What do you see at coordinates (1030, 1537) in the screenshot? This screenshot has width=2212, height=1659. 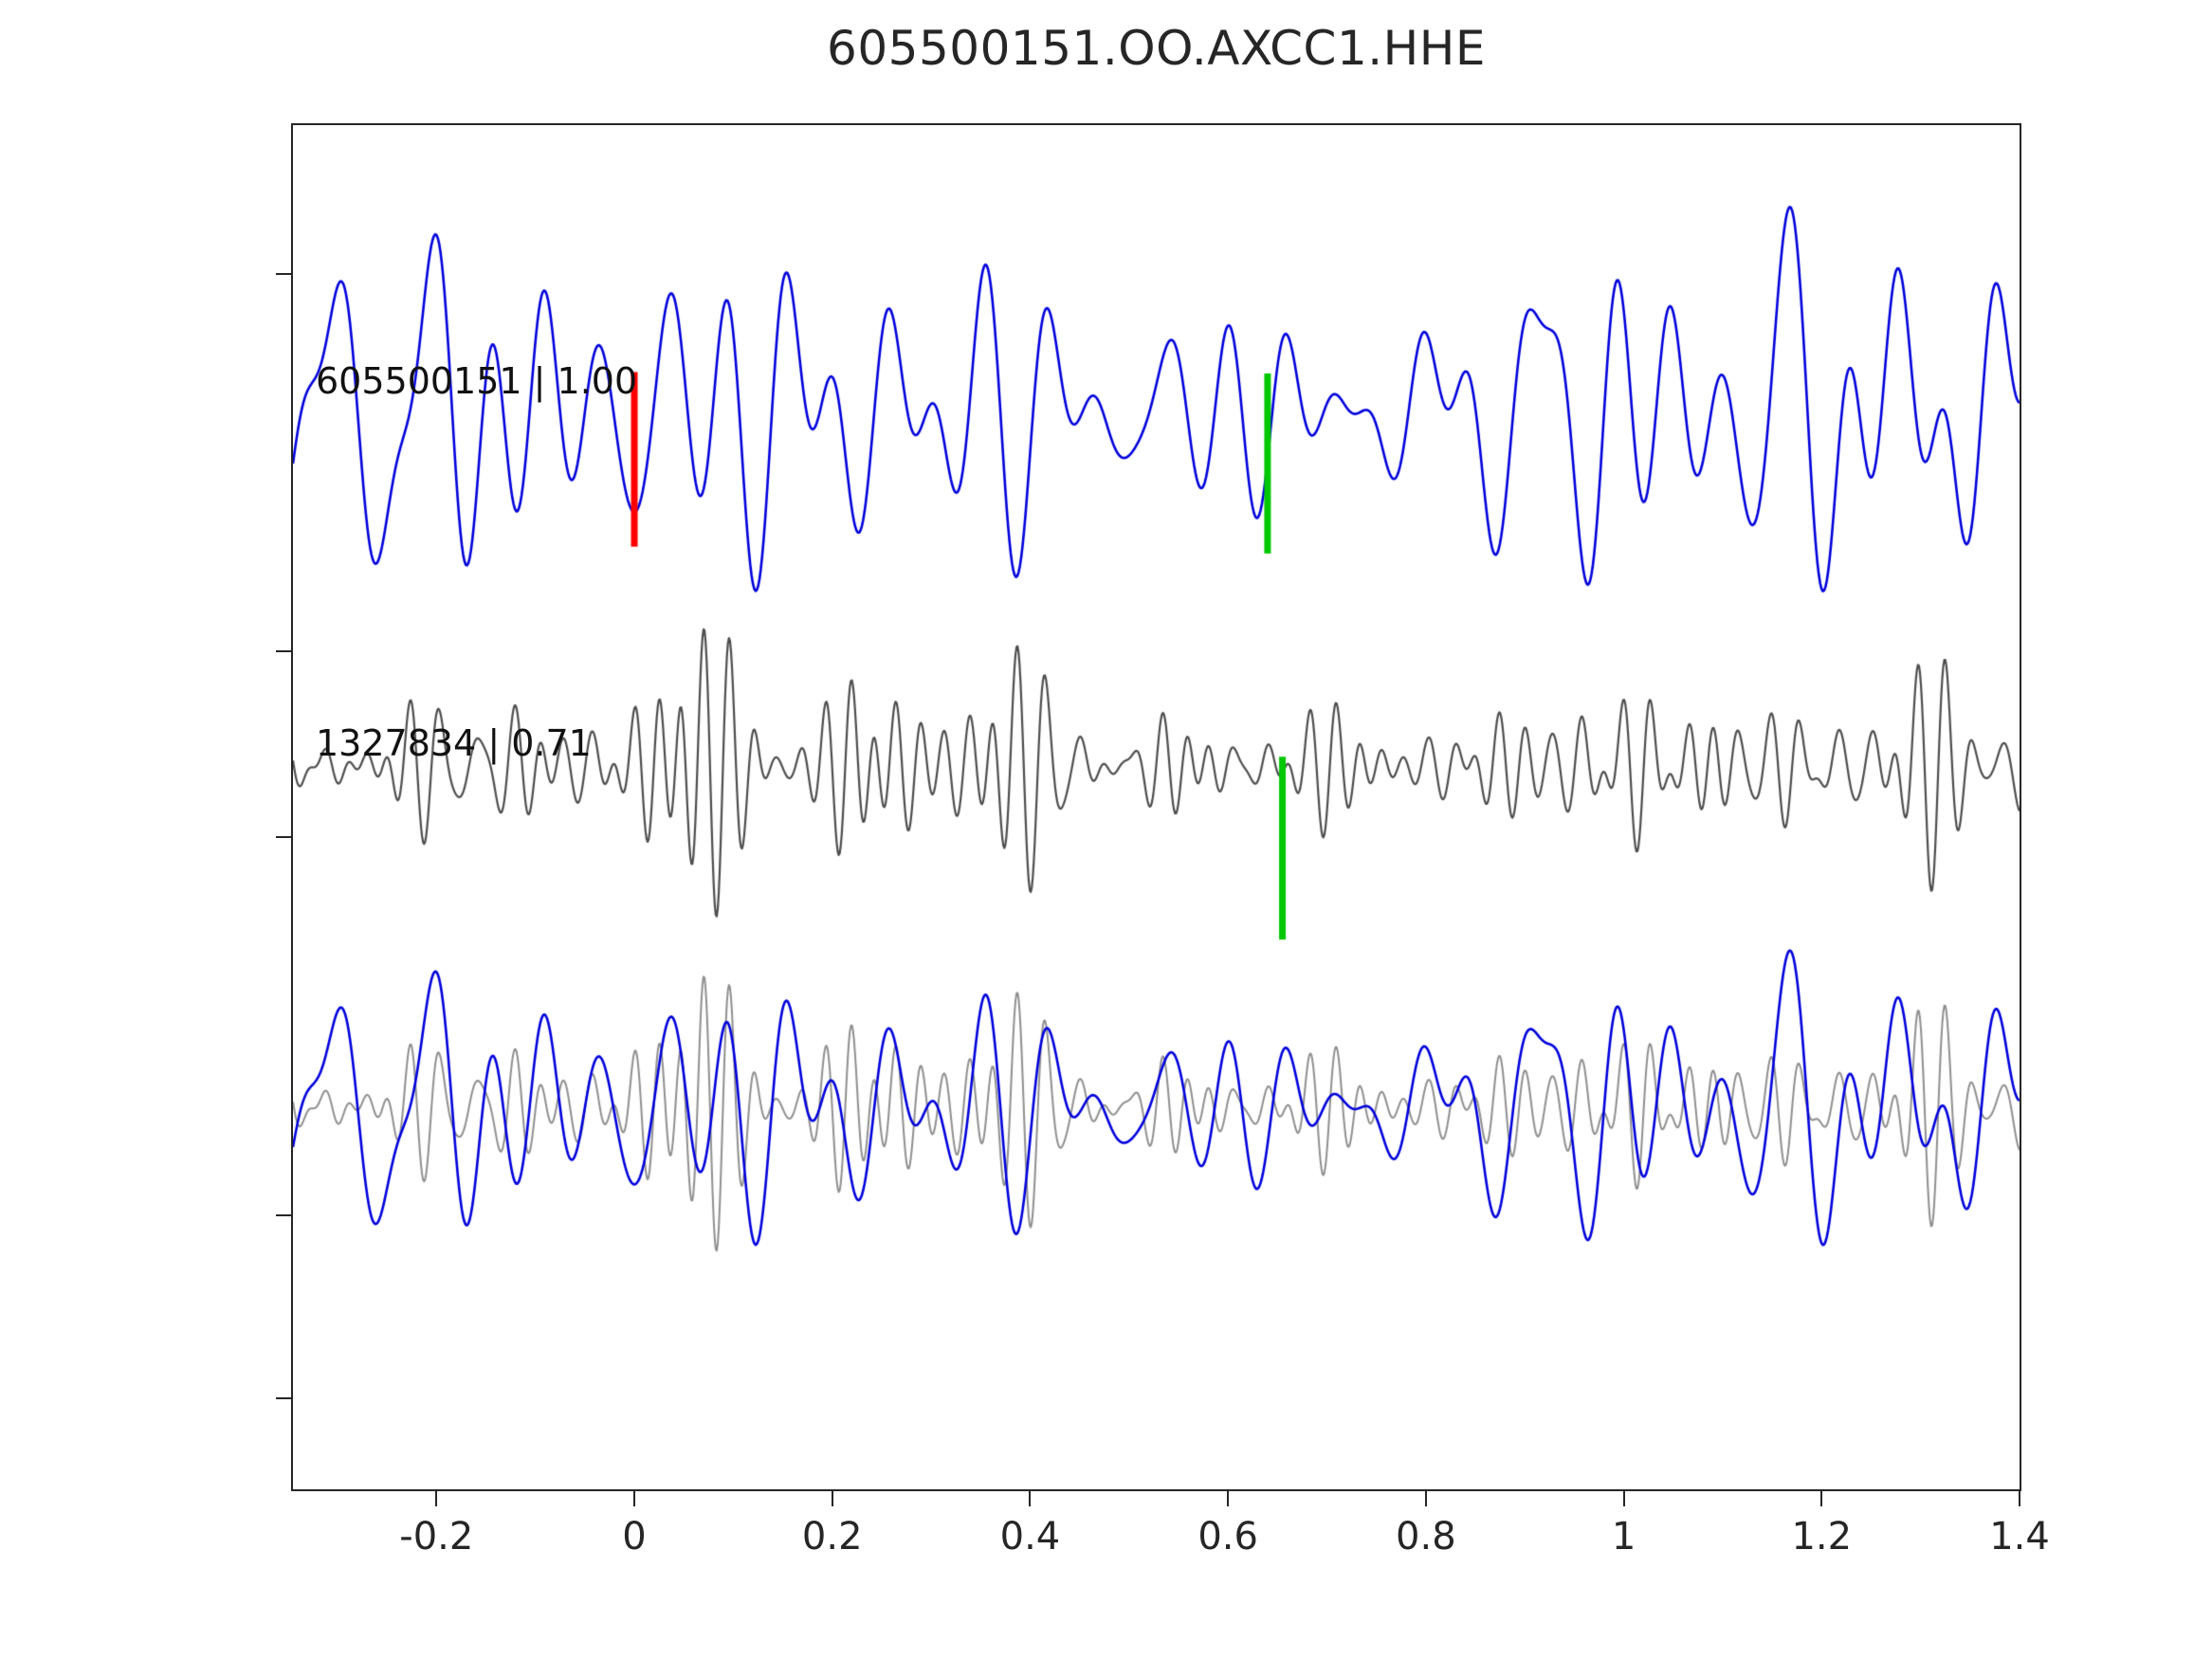 I see `x-axis-tick-label: 0.4` at bounding box center [1030, 1537].